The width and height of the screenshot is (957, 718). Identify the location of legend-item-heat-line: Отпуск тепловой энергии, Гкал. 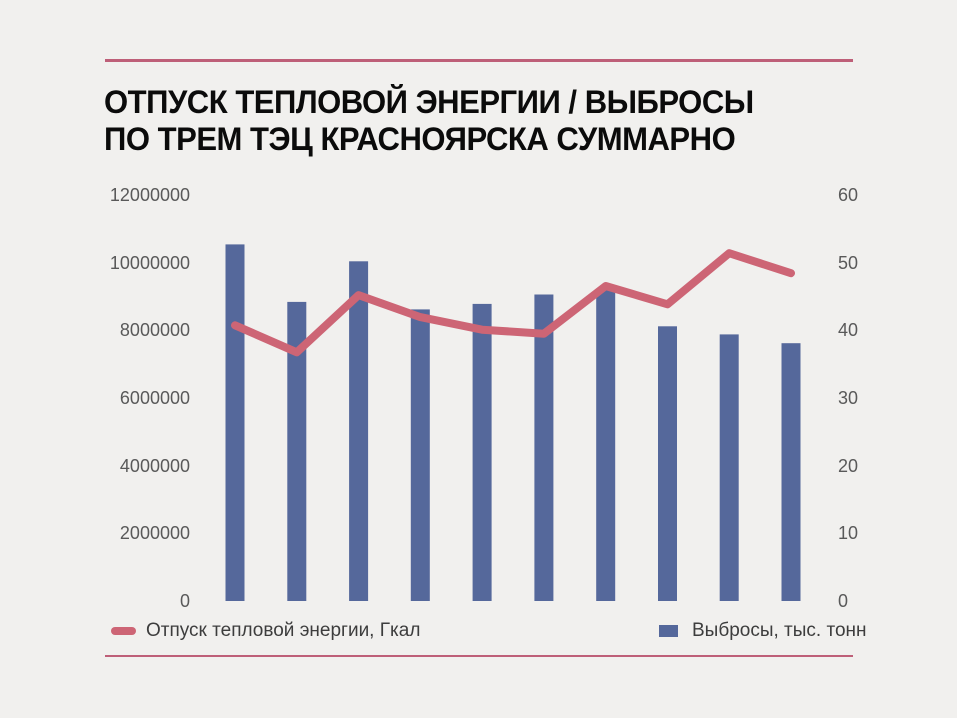
(265, 631).